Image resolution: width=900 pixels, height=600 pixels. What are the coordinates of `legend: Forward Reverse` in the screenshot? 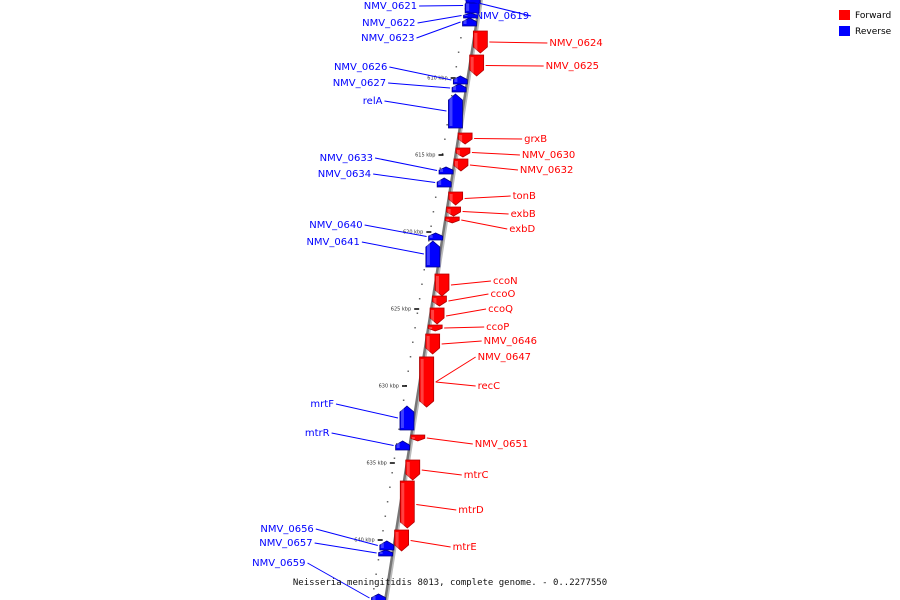 It's located at (865, 23).